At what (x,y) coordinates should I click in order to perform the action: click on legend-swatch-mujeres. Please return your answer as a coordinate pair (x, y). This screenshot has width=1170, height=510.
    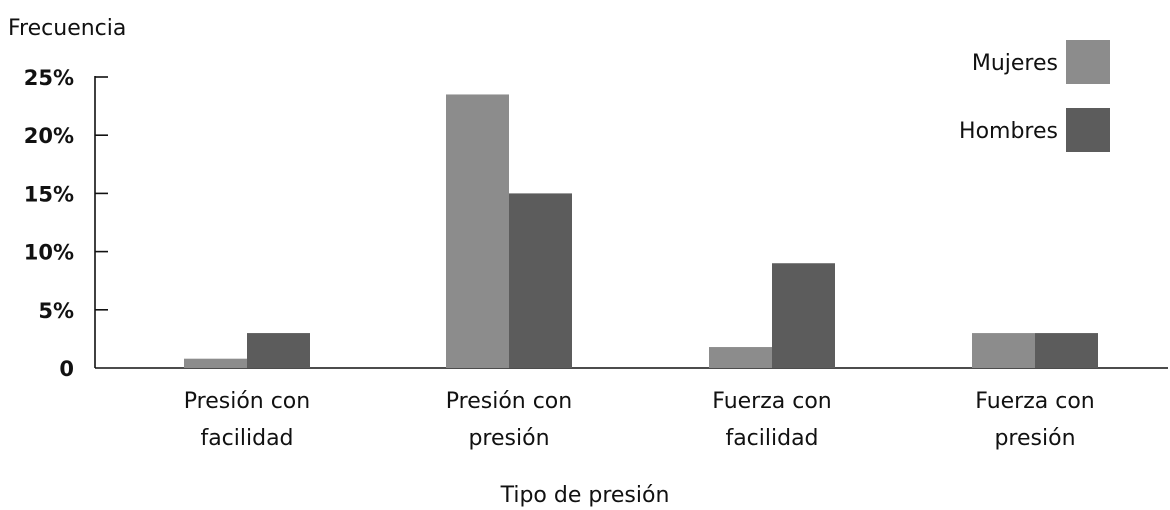
    Looking at the image, I should click on (1088, 62).